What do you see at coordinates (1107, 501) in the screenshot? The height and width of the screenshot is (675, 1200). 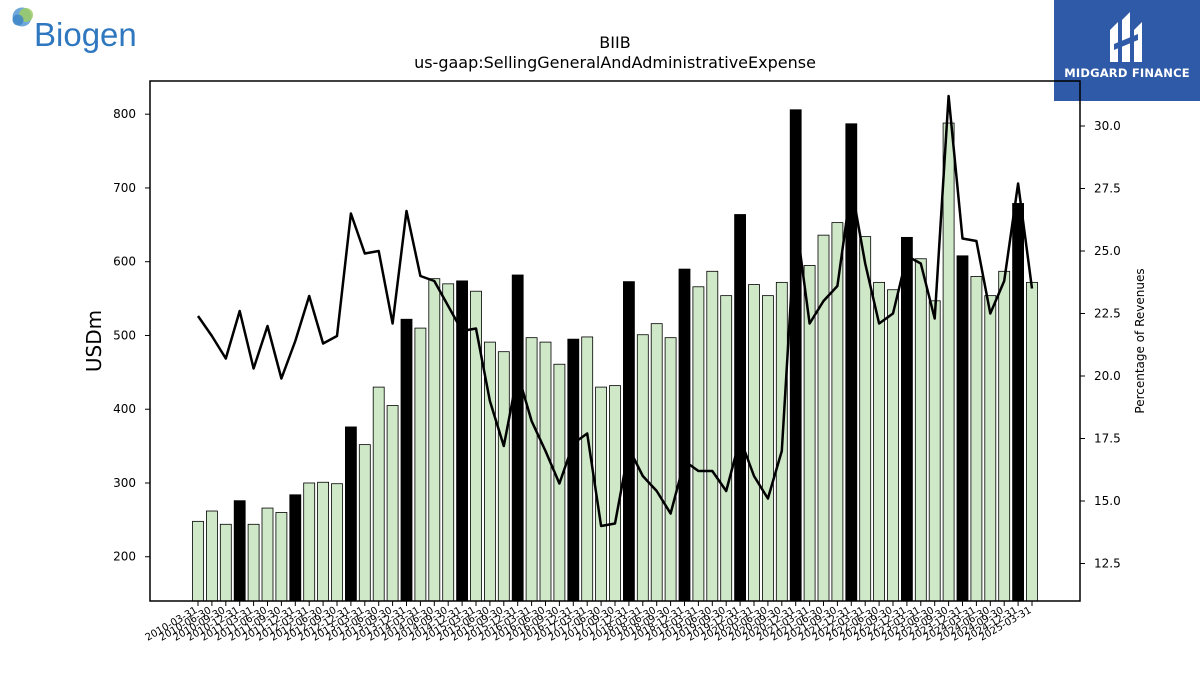 I see `y2-tick-label: 15.0` at bounding box center [1107, 501].